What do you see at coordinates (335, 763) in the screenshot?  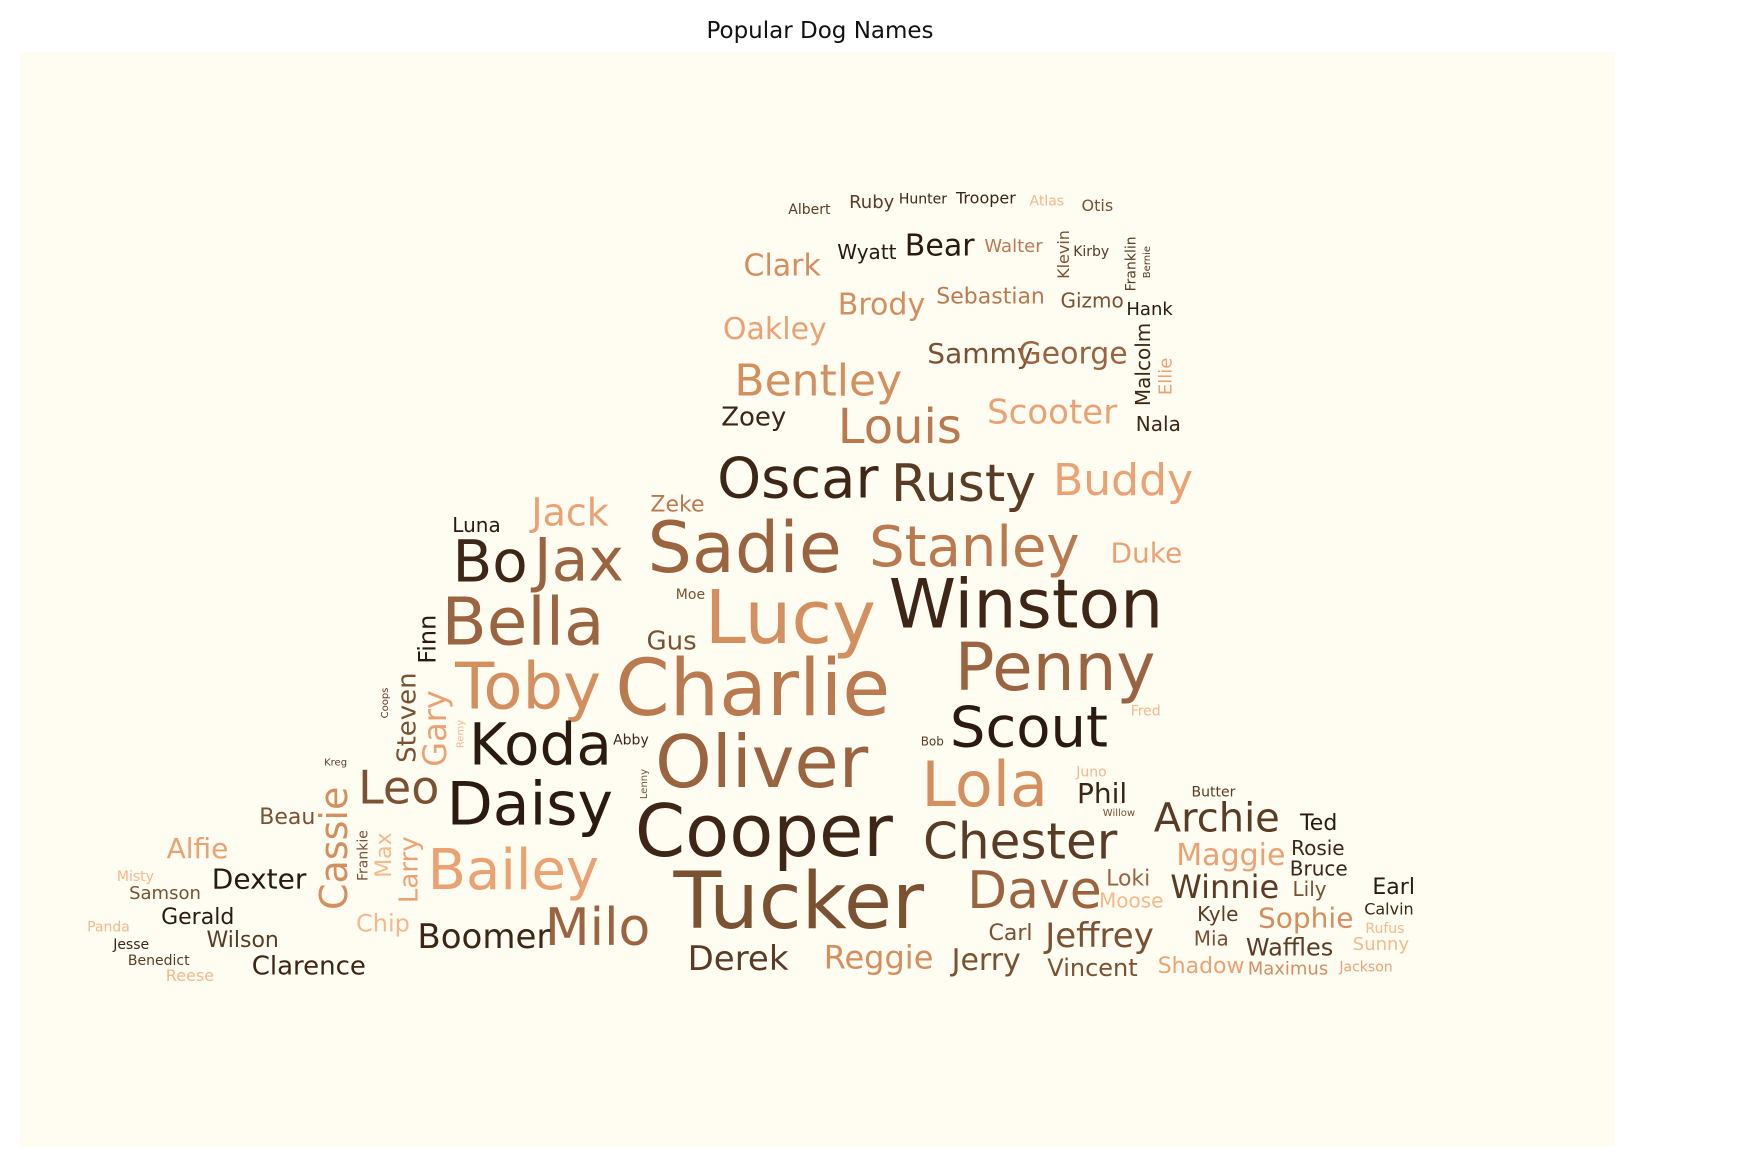 I see `word-kreg: Kreg` at bounding box center [335, 763].